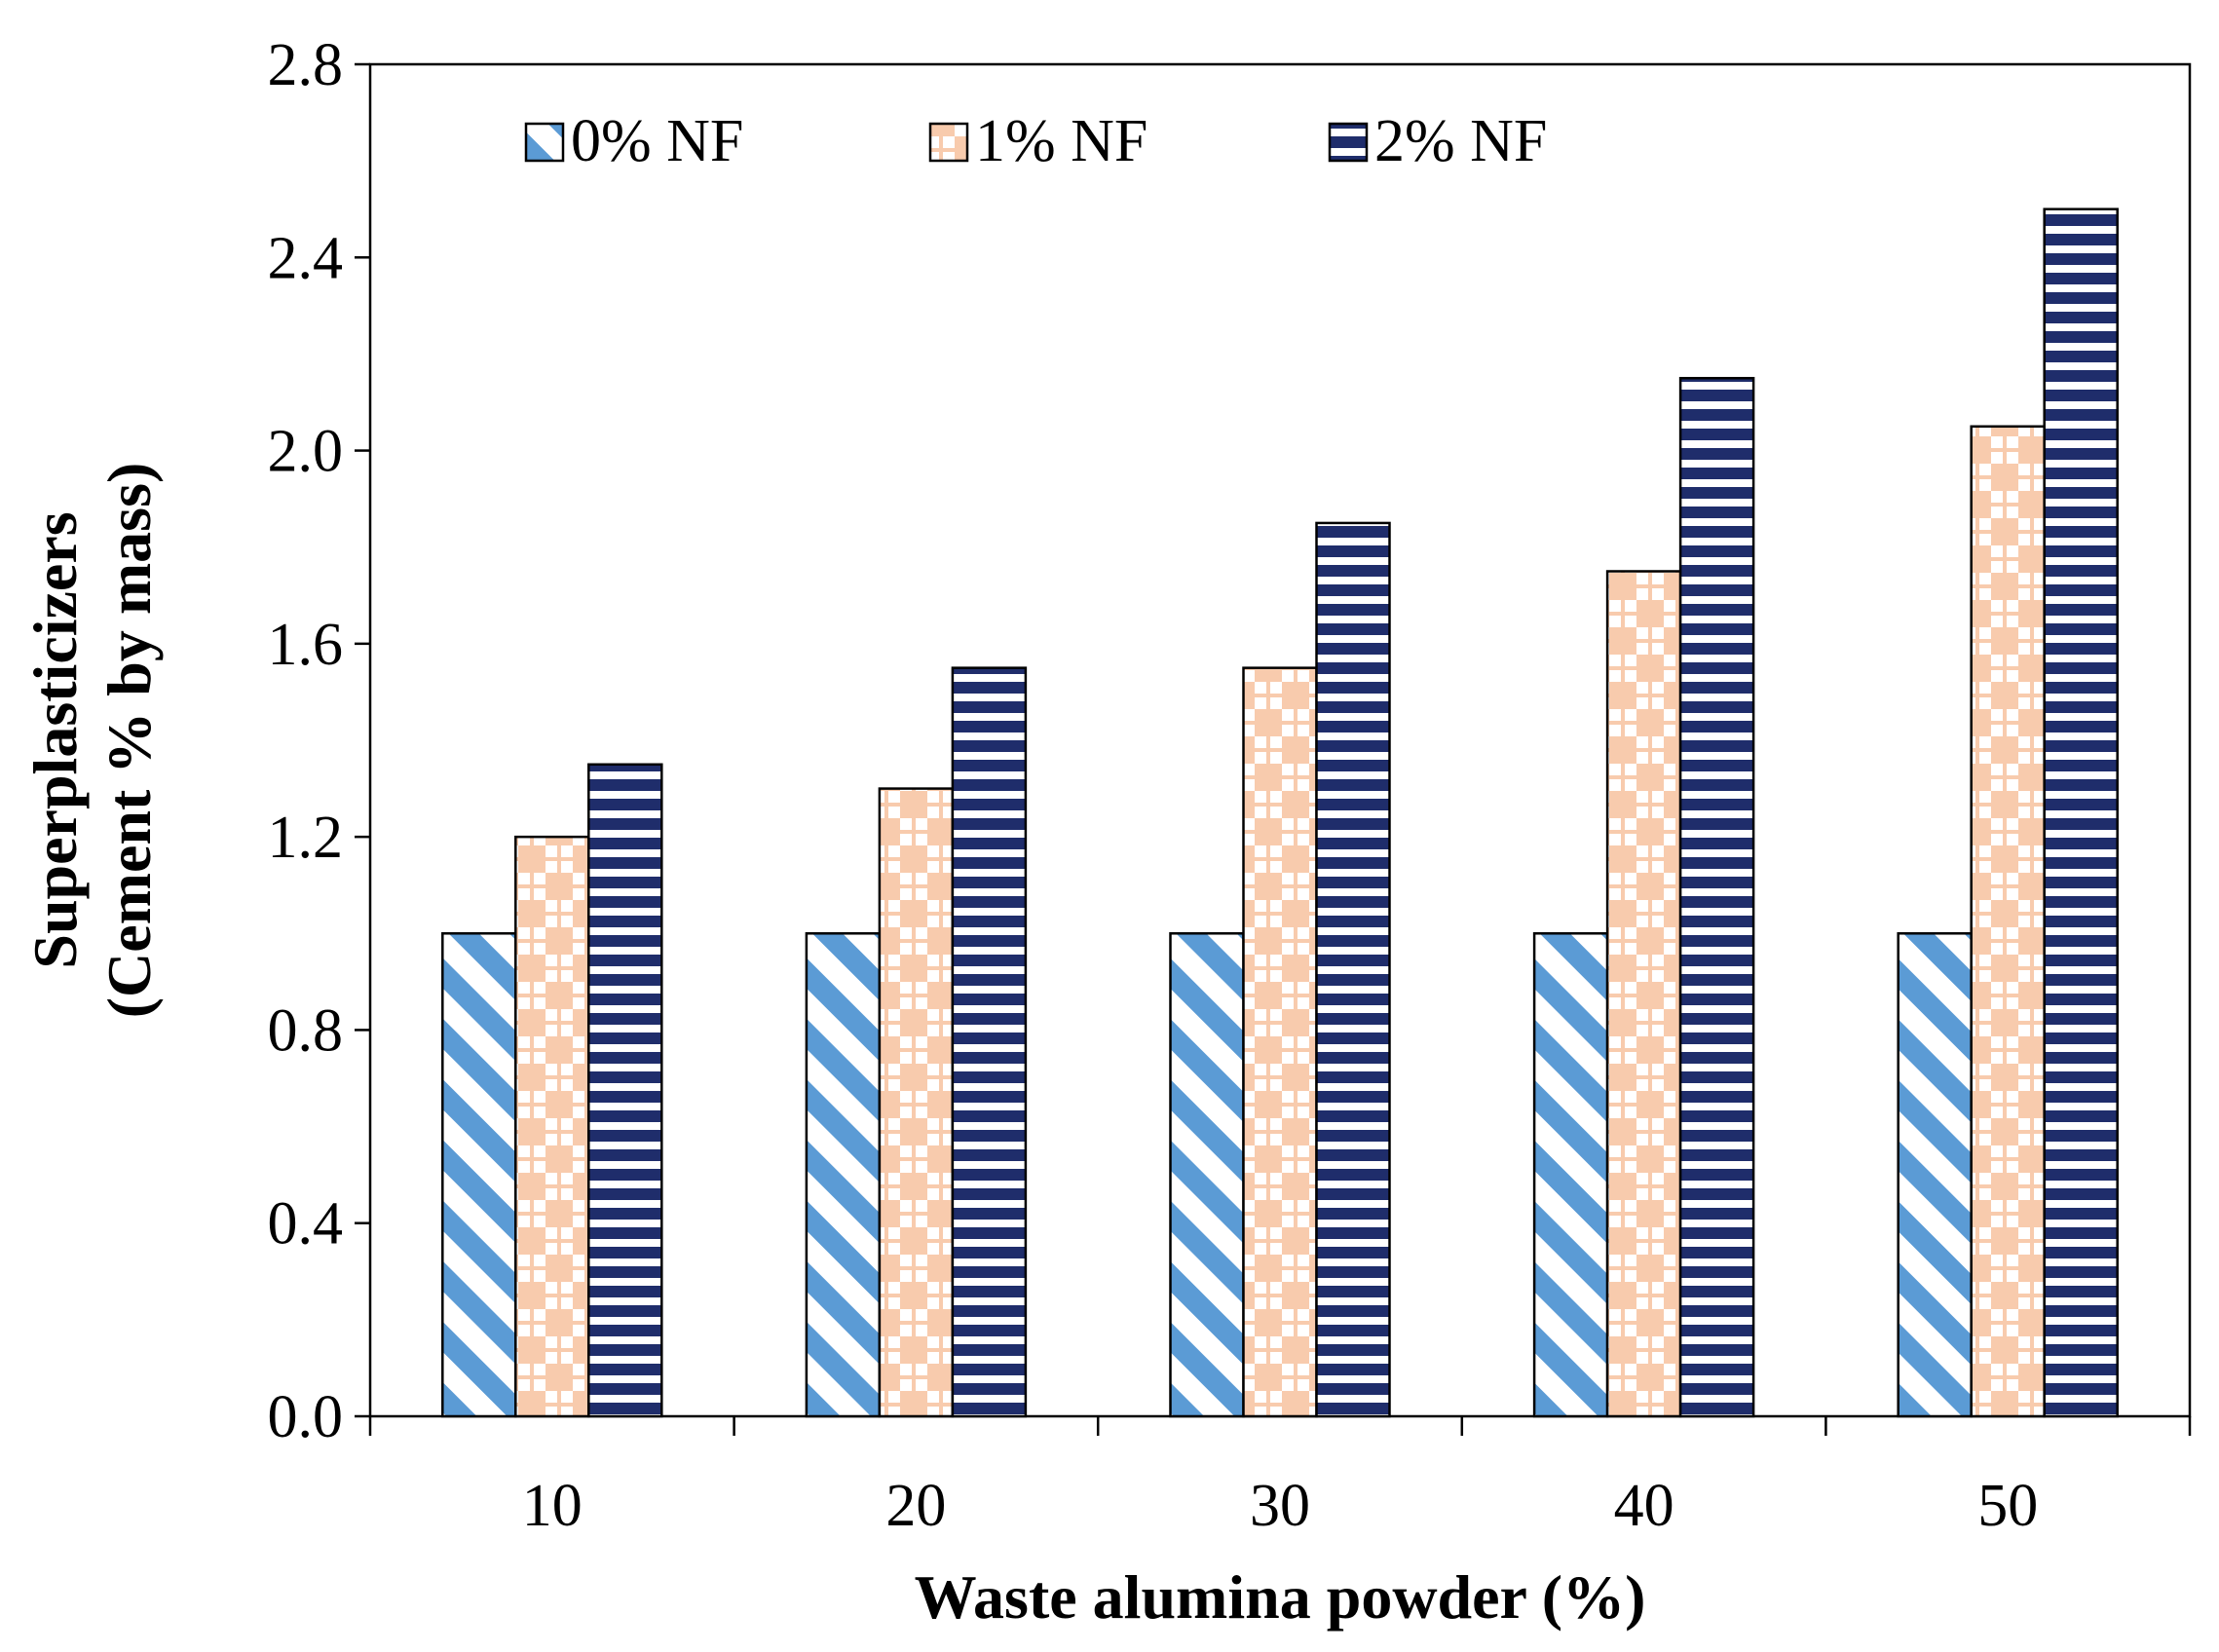  What do you see at coordinates (306, 452) in the screenshot?
I see `y-tick-label: 2.0` at bounding box center [306, 452].